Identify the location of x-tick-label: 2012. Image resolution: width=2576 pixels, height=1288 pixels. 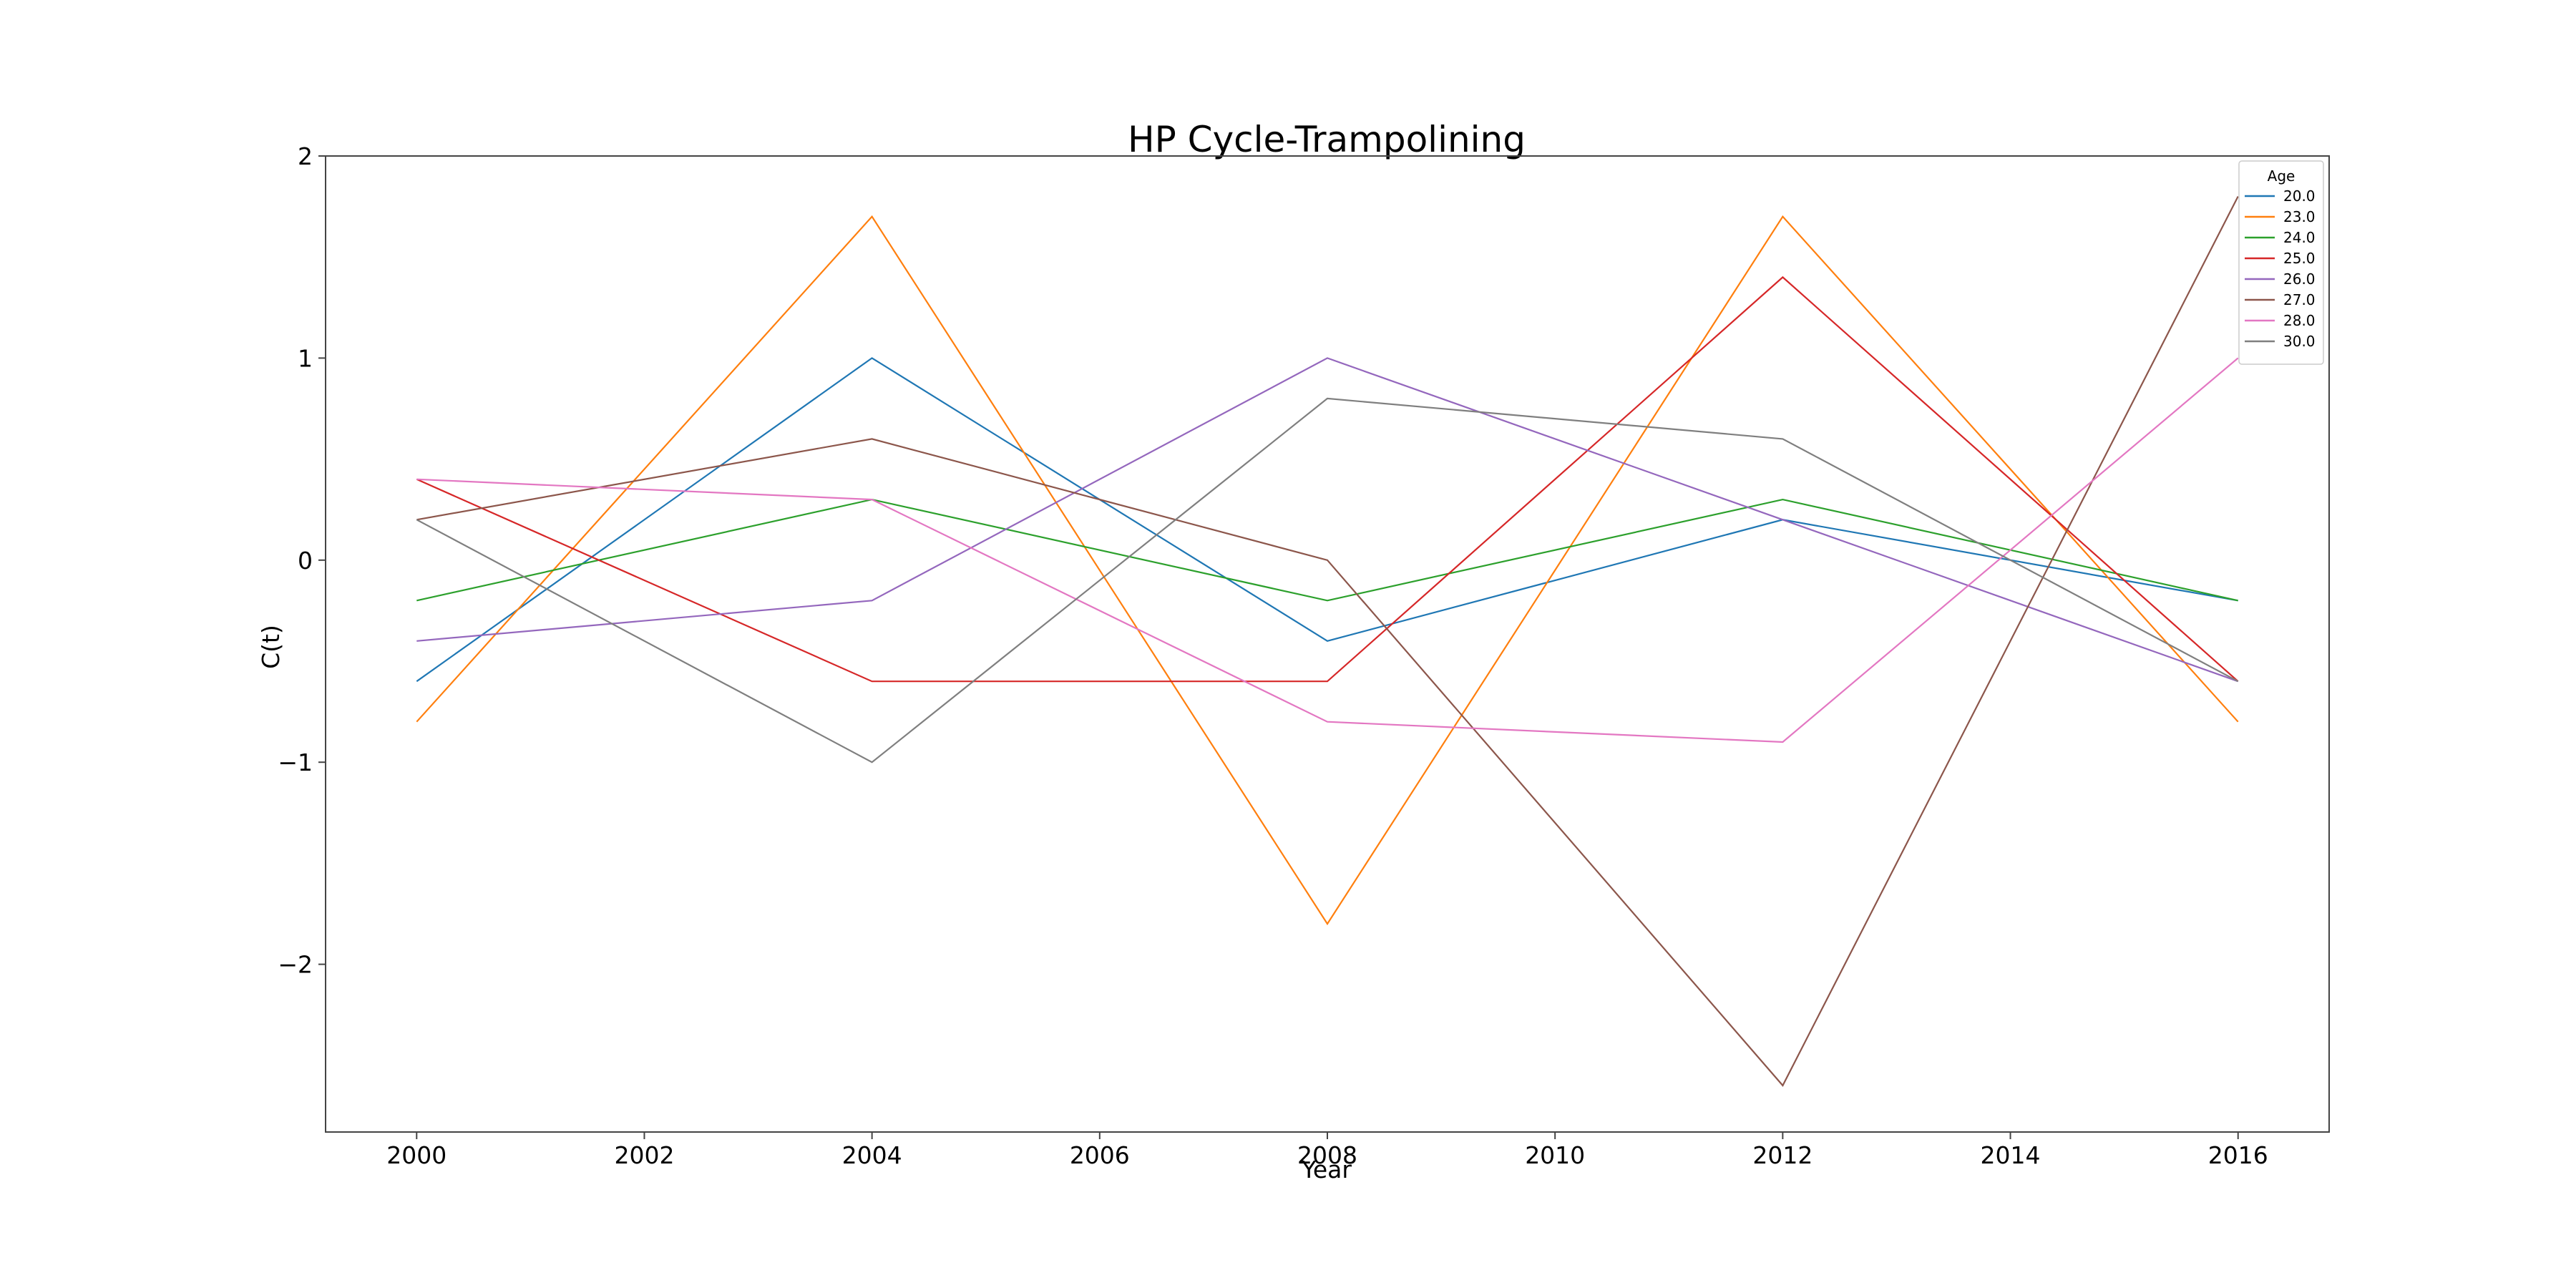
(1782, 1155).